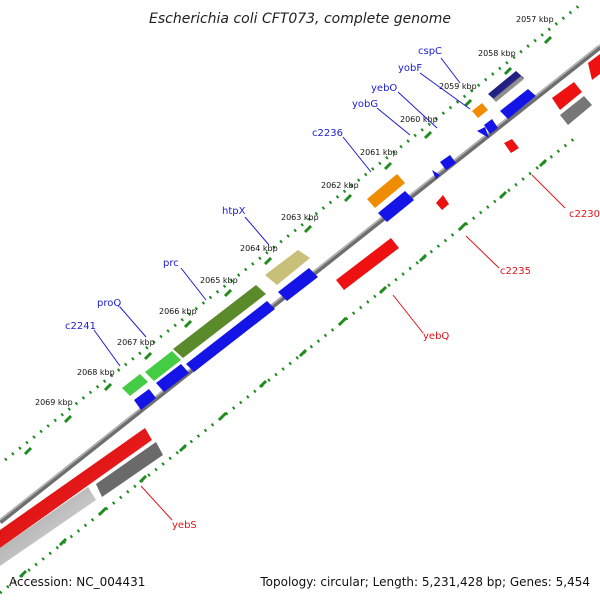  I want to click on gene-c2241, so click(135, 385).